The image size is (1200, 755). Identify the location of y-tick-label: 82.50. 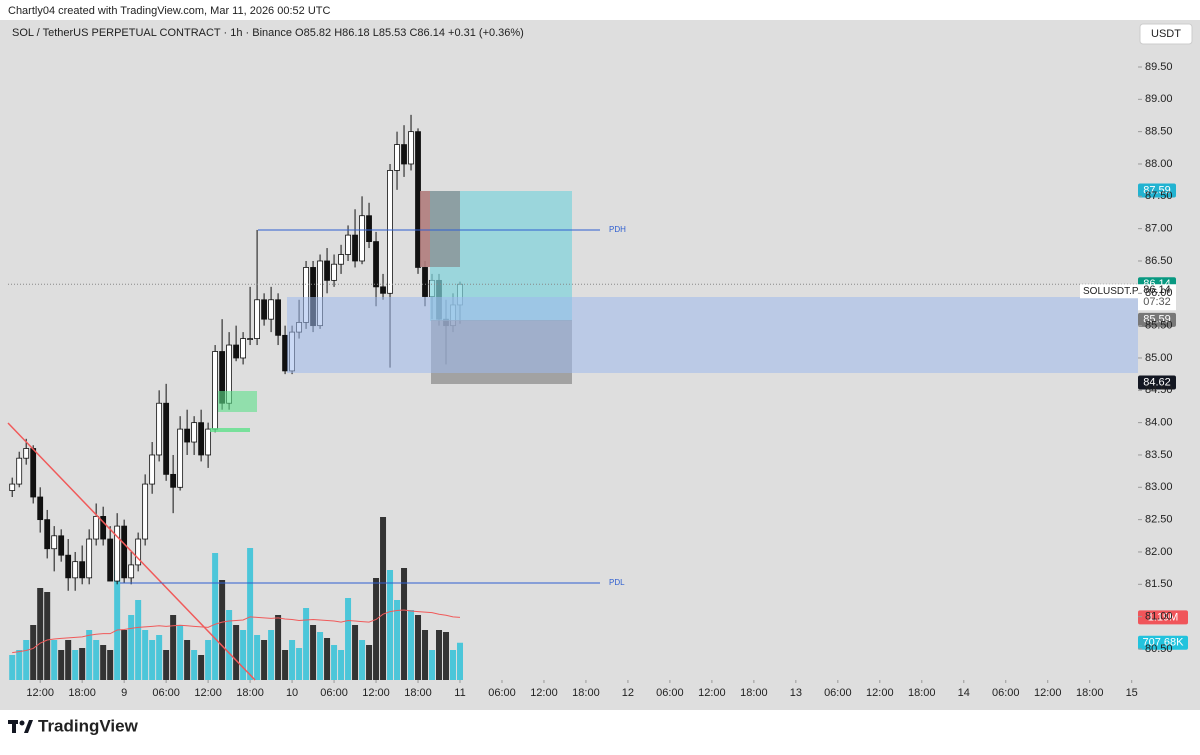
(1159, 520).